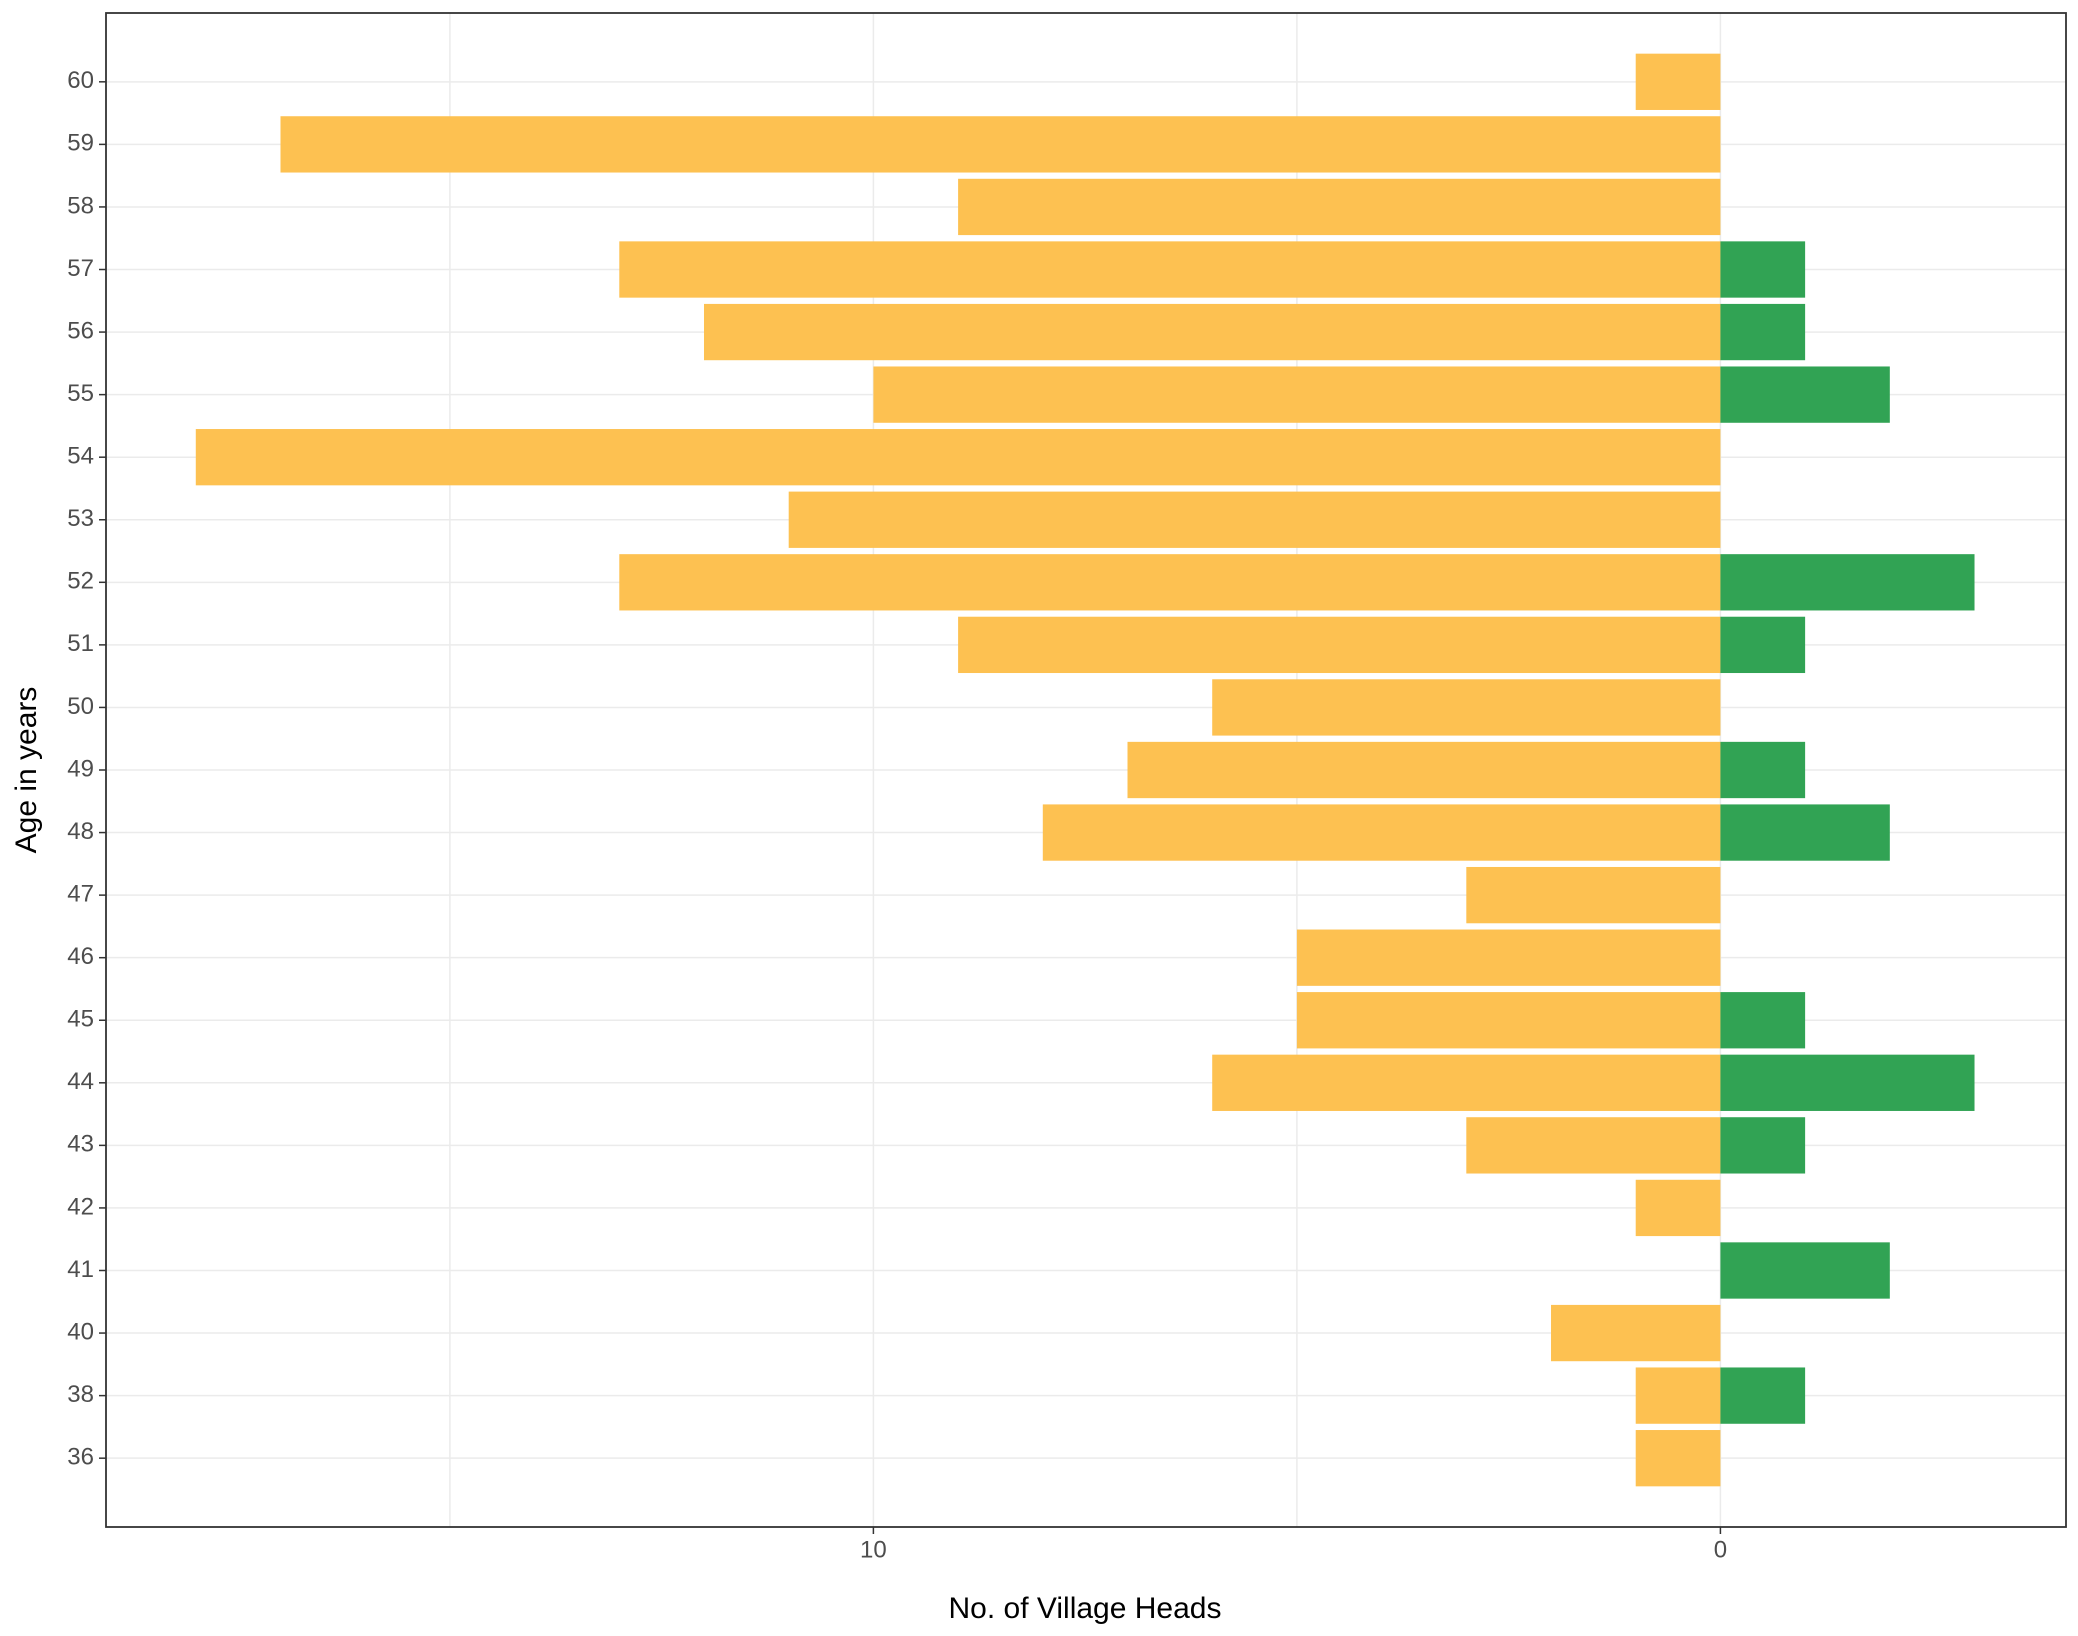  I want to click on y-tick-label: 57, so click(80, 268).